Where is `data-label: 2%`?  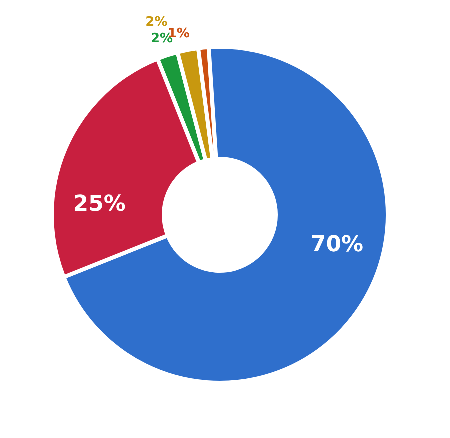
data-label: 2% is located at coordinates (157, 22).